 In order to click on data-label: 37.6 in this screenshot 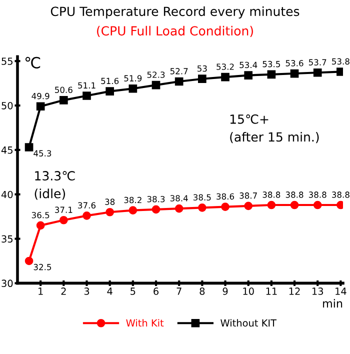, I will do `click(87, 205)`.